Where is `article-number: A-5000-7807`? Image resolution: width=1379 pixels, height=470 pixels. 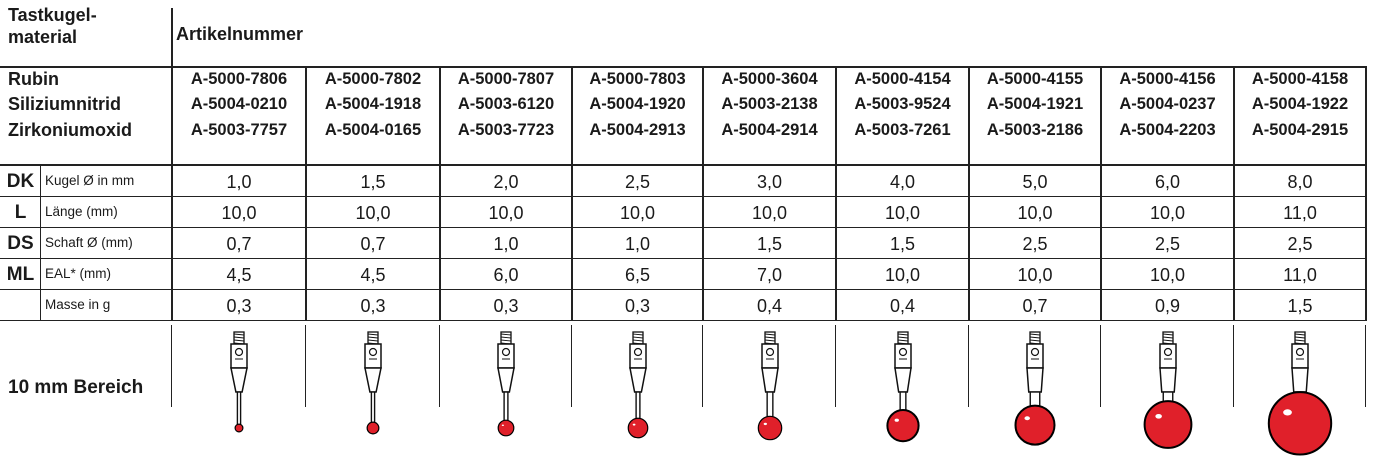 article-number: A-5000-7807 is located at coordinates (506, 78).